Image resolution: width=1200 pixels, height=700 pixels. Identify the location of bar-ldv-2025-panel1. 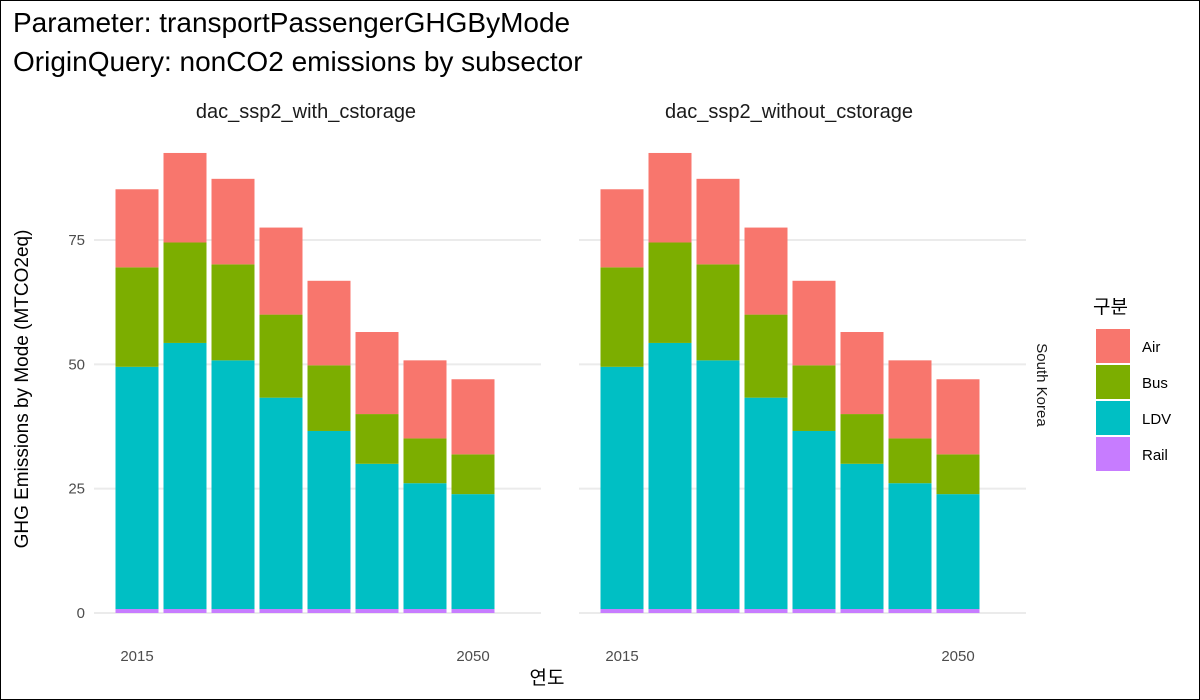
(233, 485).